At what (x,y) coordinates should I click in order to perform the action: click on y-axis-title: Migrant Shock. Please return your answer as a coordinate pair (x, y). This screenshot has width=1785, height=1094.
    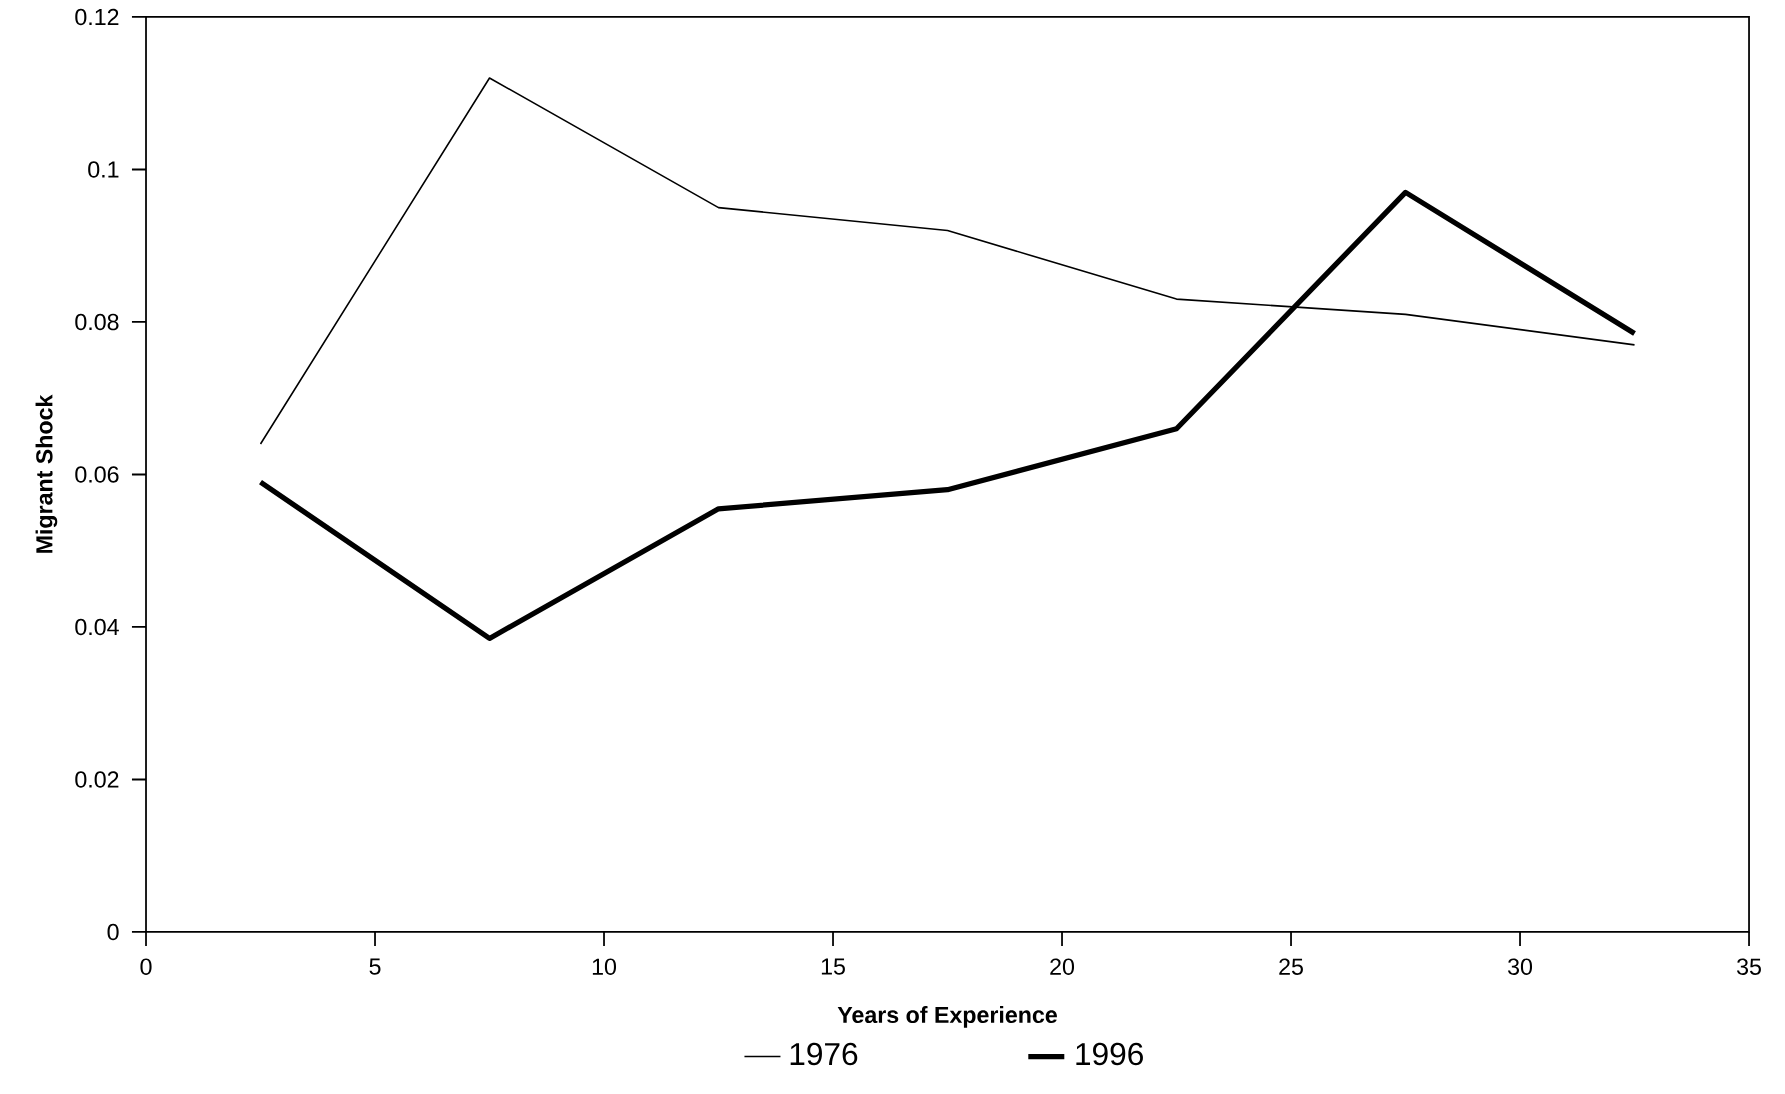
    Looking at the image, I should click on (46, 473).